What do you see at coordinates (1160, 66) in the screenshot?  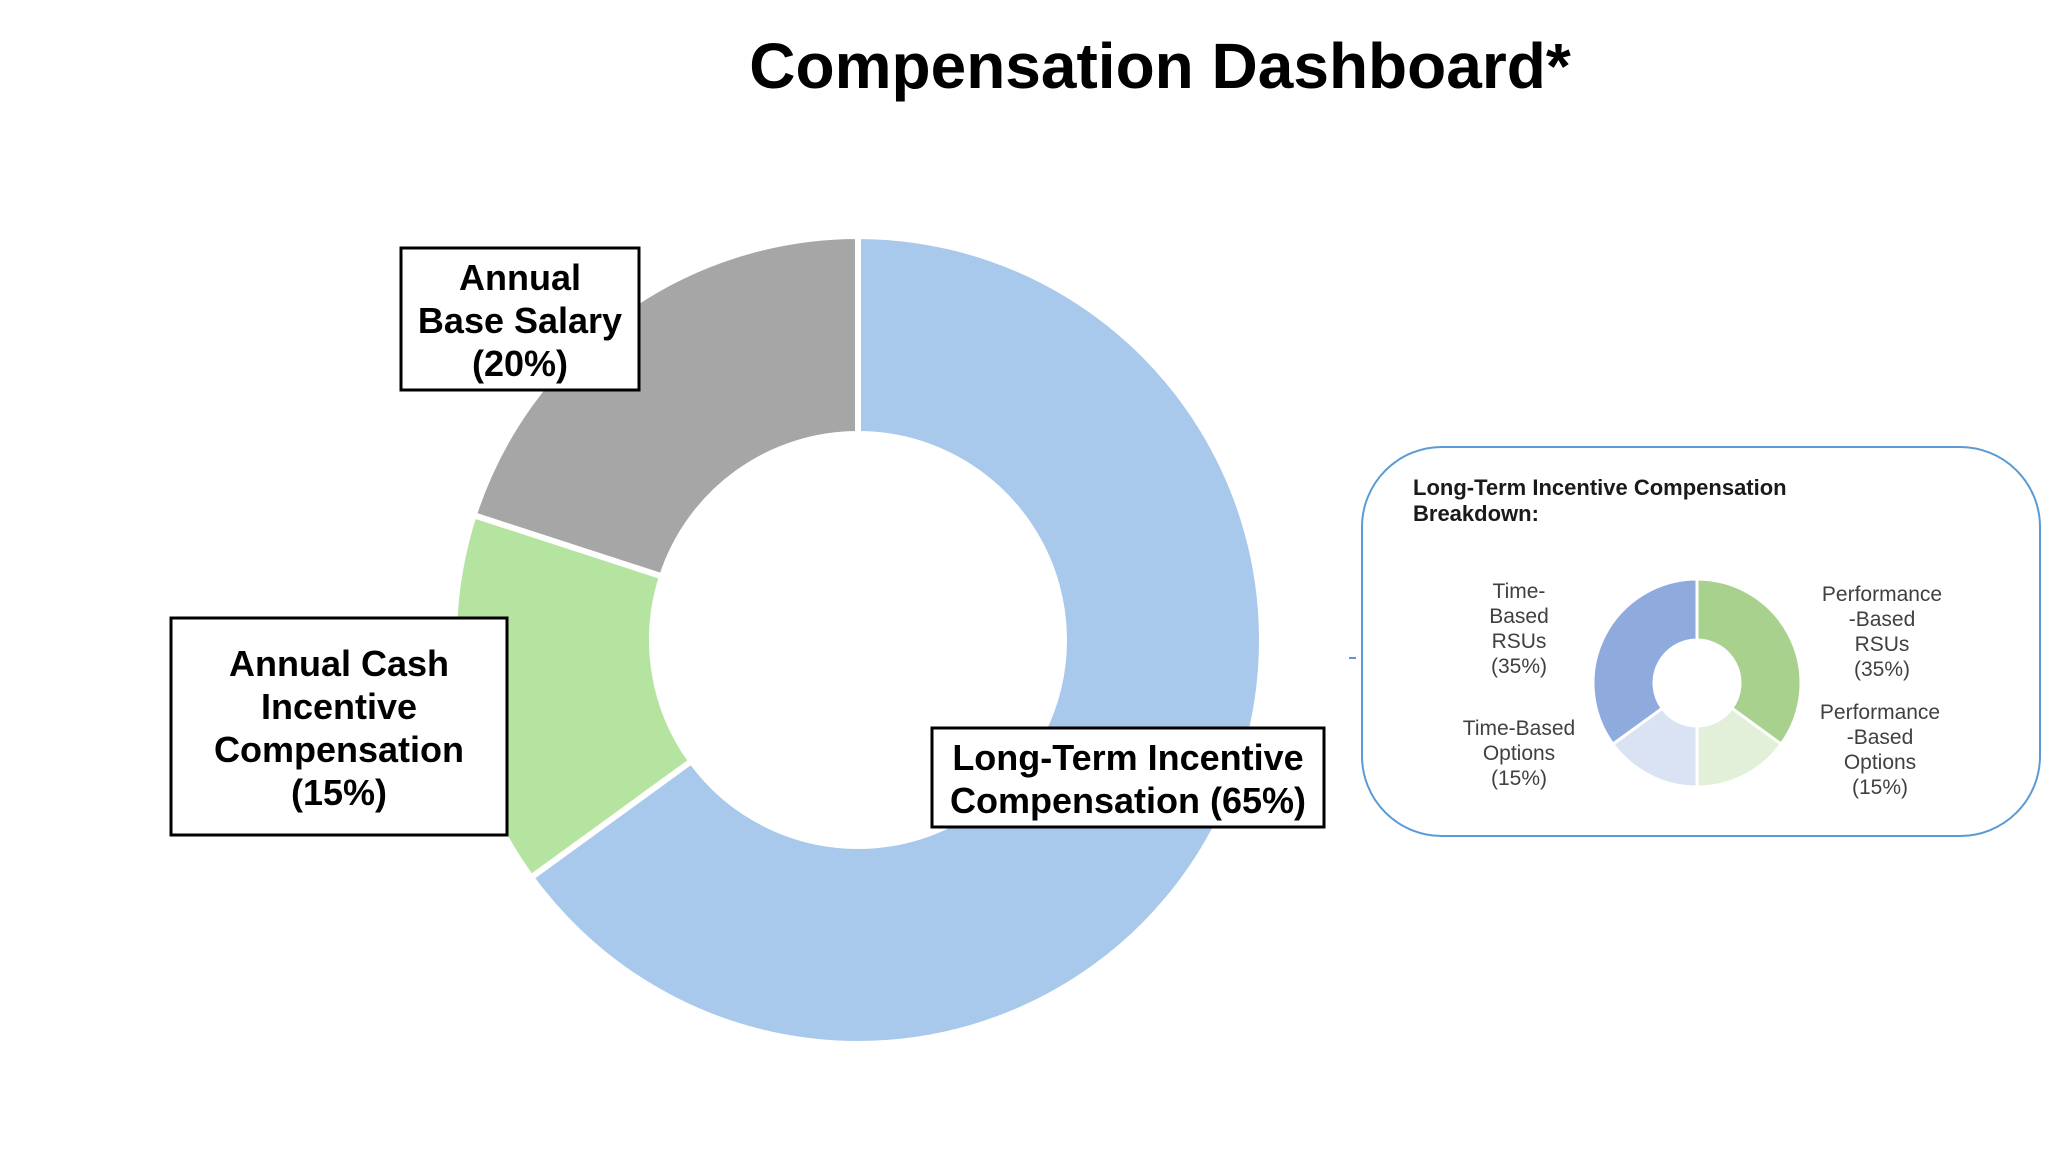 I see `chart-title: Compensation Dashboard*` at bounding box center [1160, 66].